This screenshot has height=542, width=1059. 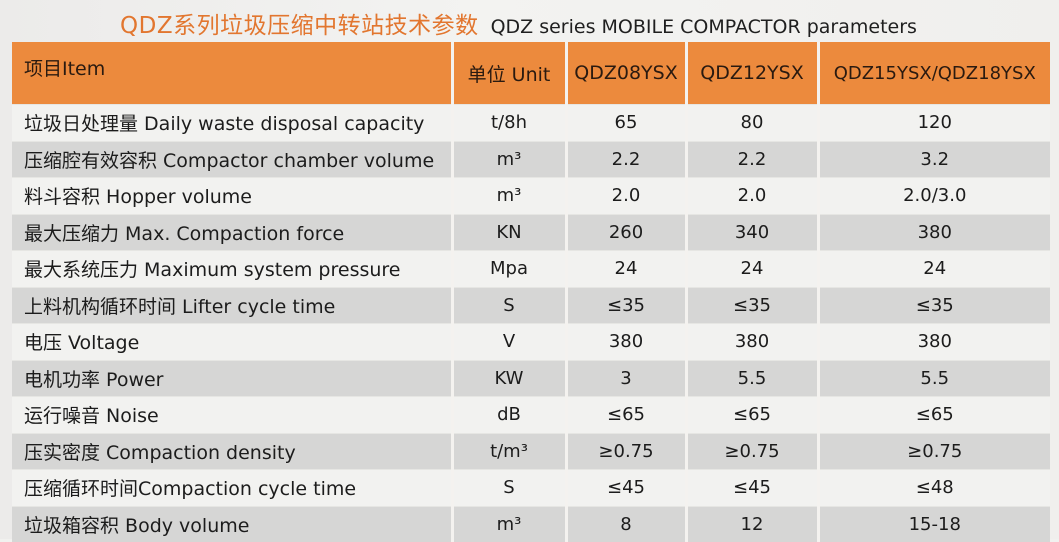 I want to click on table-row: 料斗容积 Hopper volume m³ 2.0 2.0 2.0/3.0, so click(x=531, y=195).